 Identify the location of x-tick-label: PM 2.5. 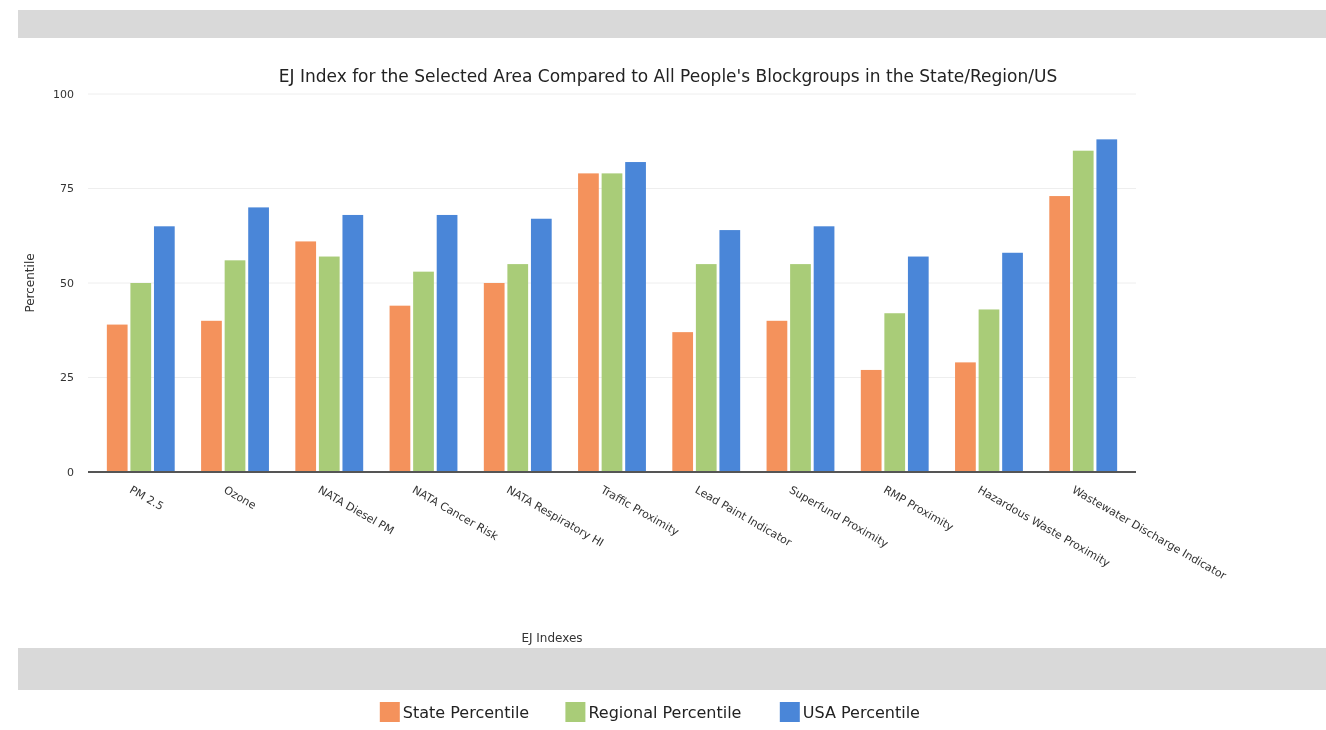
(146, 498).